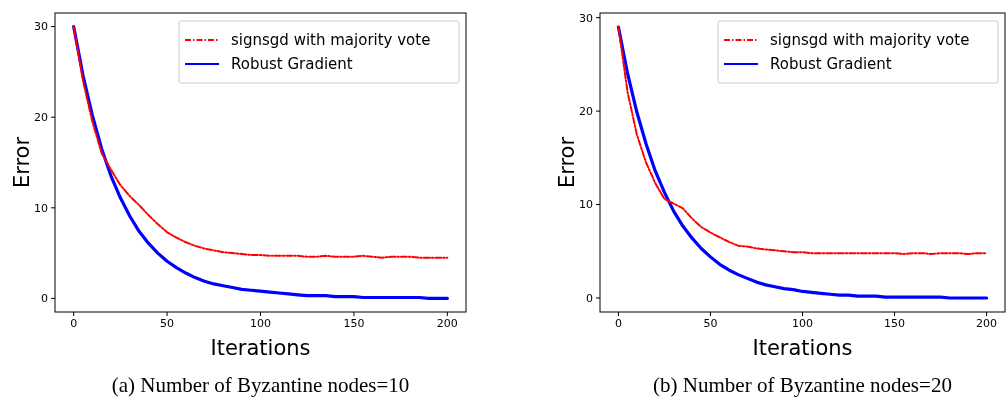 Image resolution: width=1008 pixels, height=400 pixels. What do you see at coordinates (802, 385) in the screenshot?
I see `text: (b) Number of Byzantine nodes=20` at bounding box center [802, 385].